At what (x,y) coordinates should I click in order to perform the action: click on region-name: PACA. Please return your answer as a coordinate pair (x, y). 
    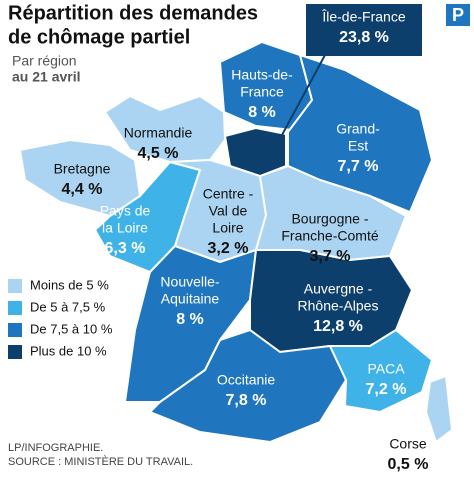
    Looking at the image, I should click on (386, 369).